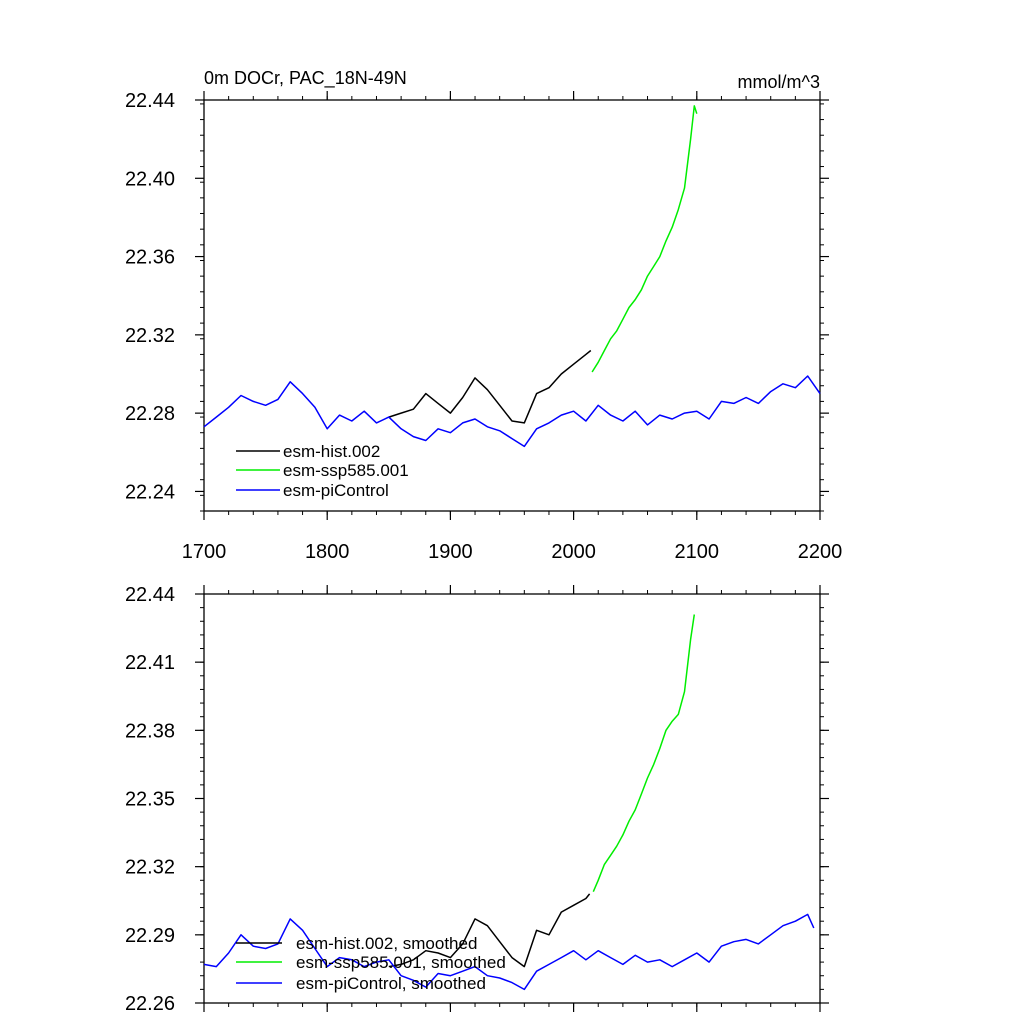 Image resolution: width=1024 pixels, height=1024 pixels. I want to click on legend-label: esm-hist.002, smoothed, so click(386, 943).